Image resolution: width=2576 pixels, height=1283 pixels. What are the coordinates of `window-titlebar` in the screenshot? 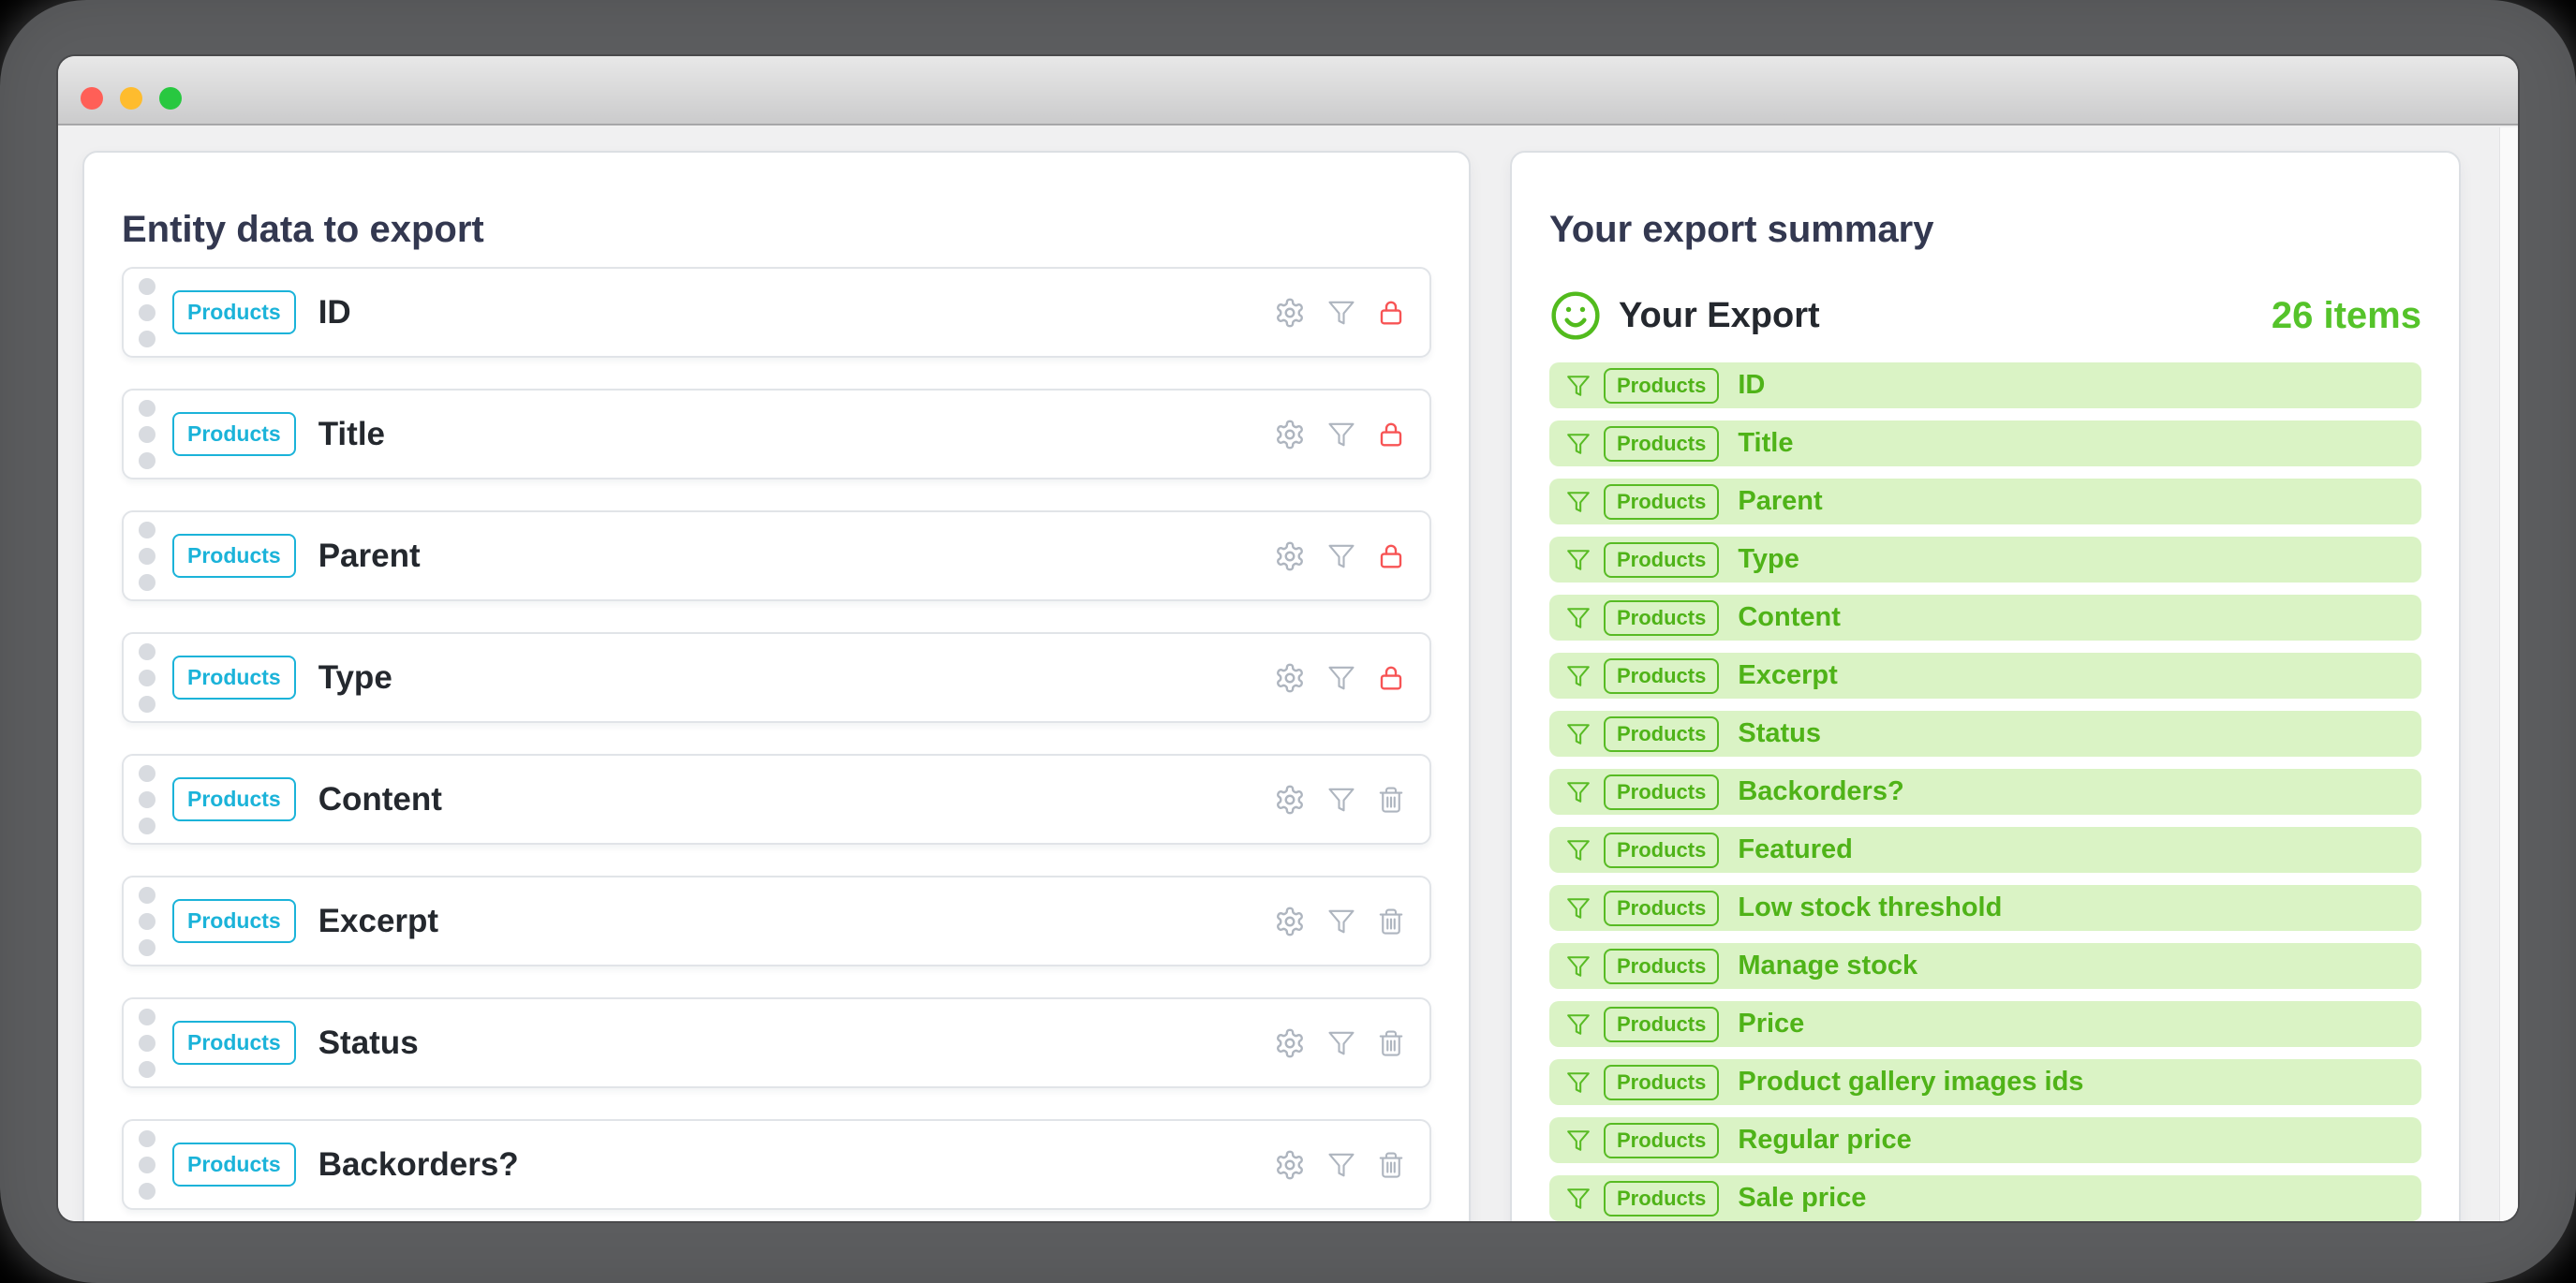 It's located at (1288, 90).